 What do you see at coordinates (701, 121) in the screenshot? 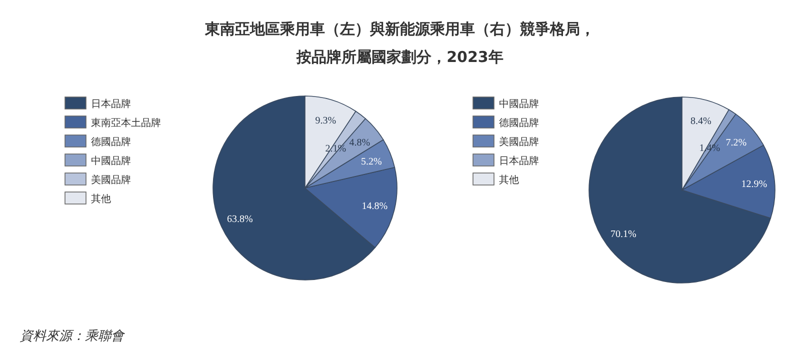
I see `data-label: 8.4%` at bounding box center [701, 121].